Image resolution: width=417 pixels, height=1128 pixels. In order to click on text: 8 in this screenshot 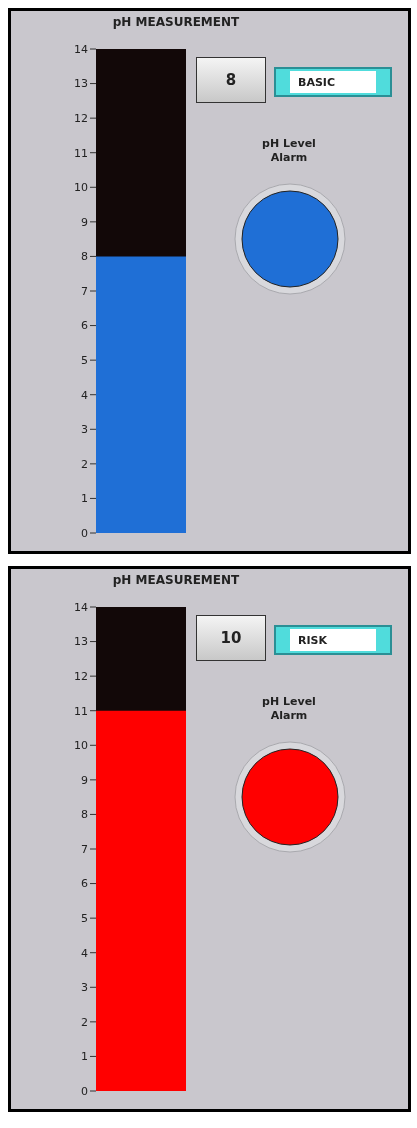, I will do `click(231, 80)`.